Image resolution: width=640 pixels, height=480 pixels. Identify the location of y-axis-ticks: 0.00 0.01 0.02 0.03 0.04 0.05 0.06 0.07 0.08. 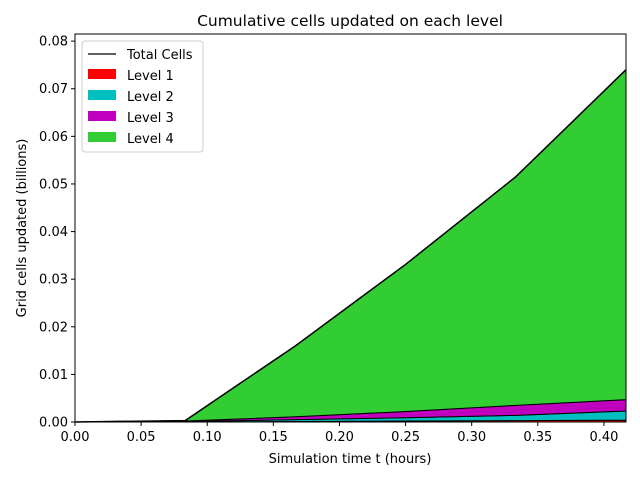
(57, 233).